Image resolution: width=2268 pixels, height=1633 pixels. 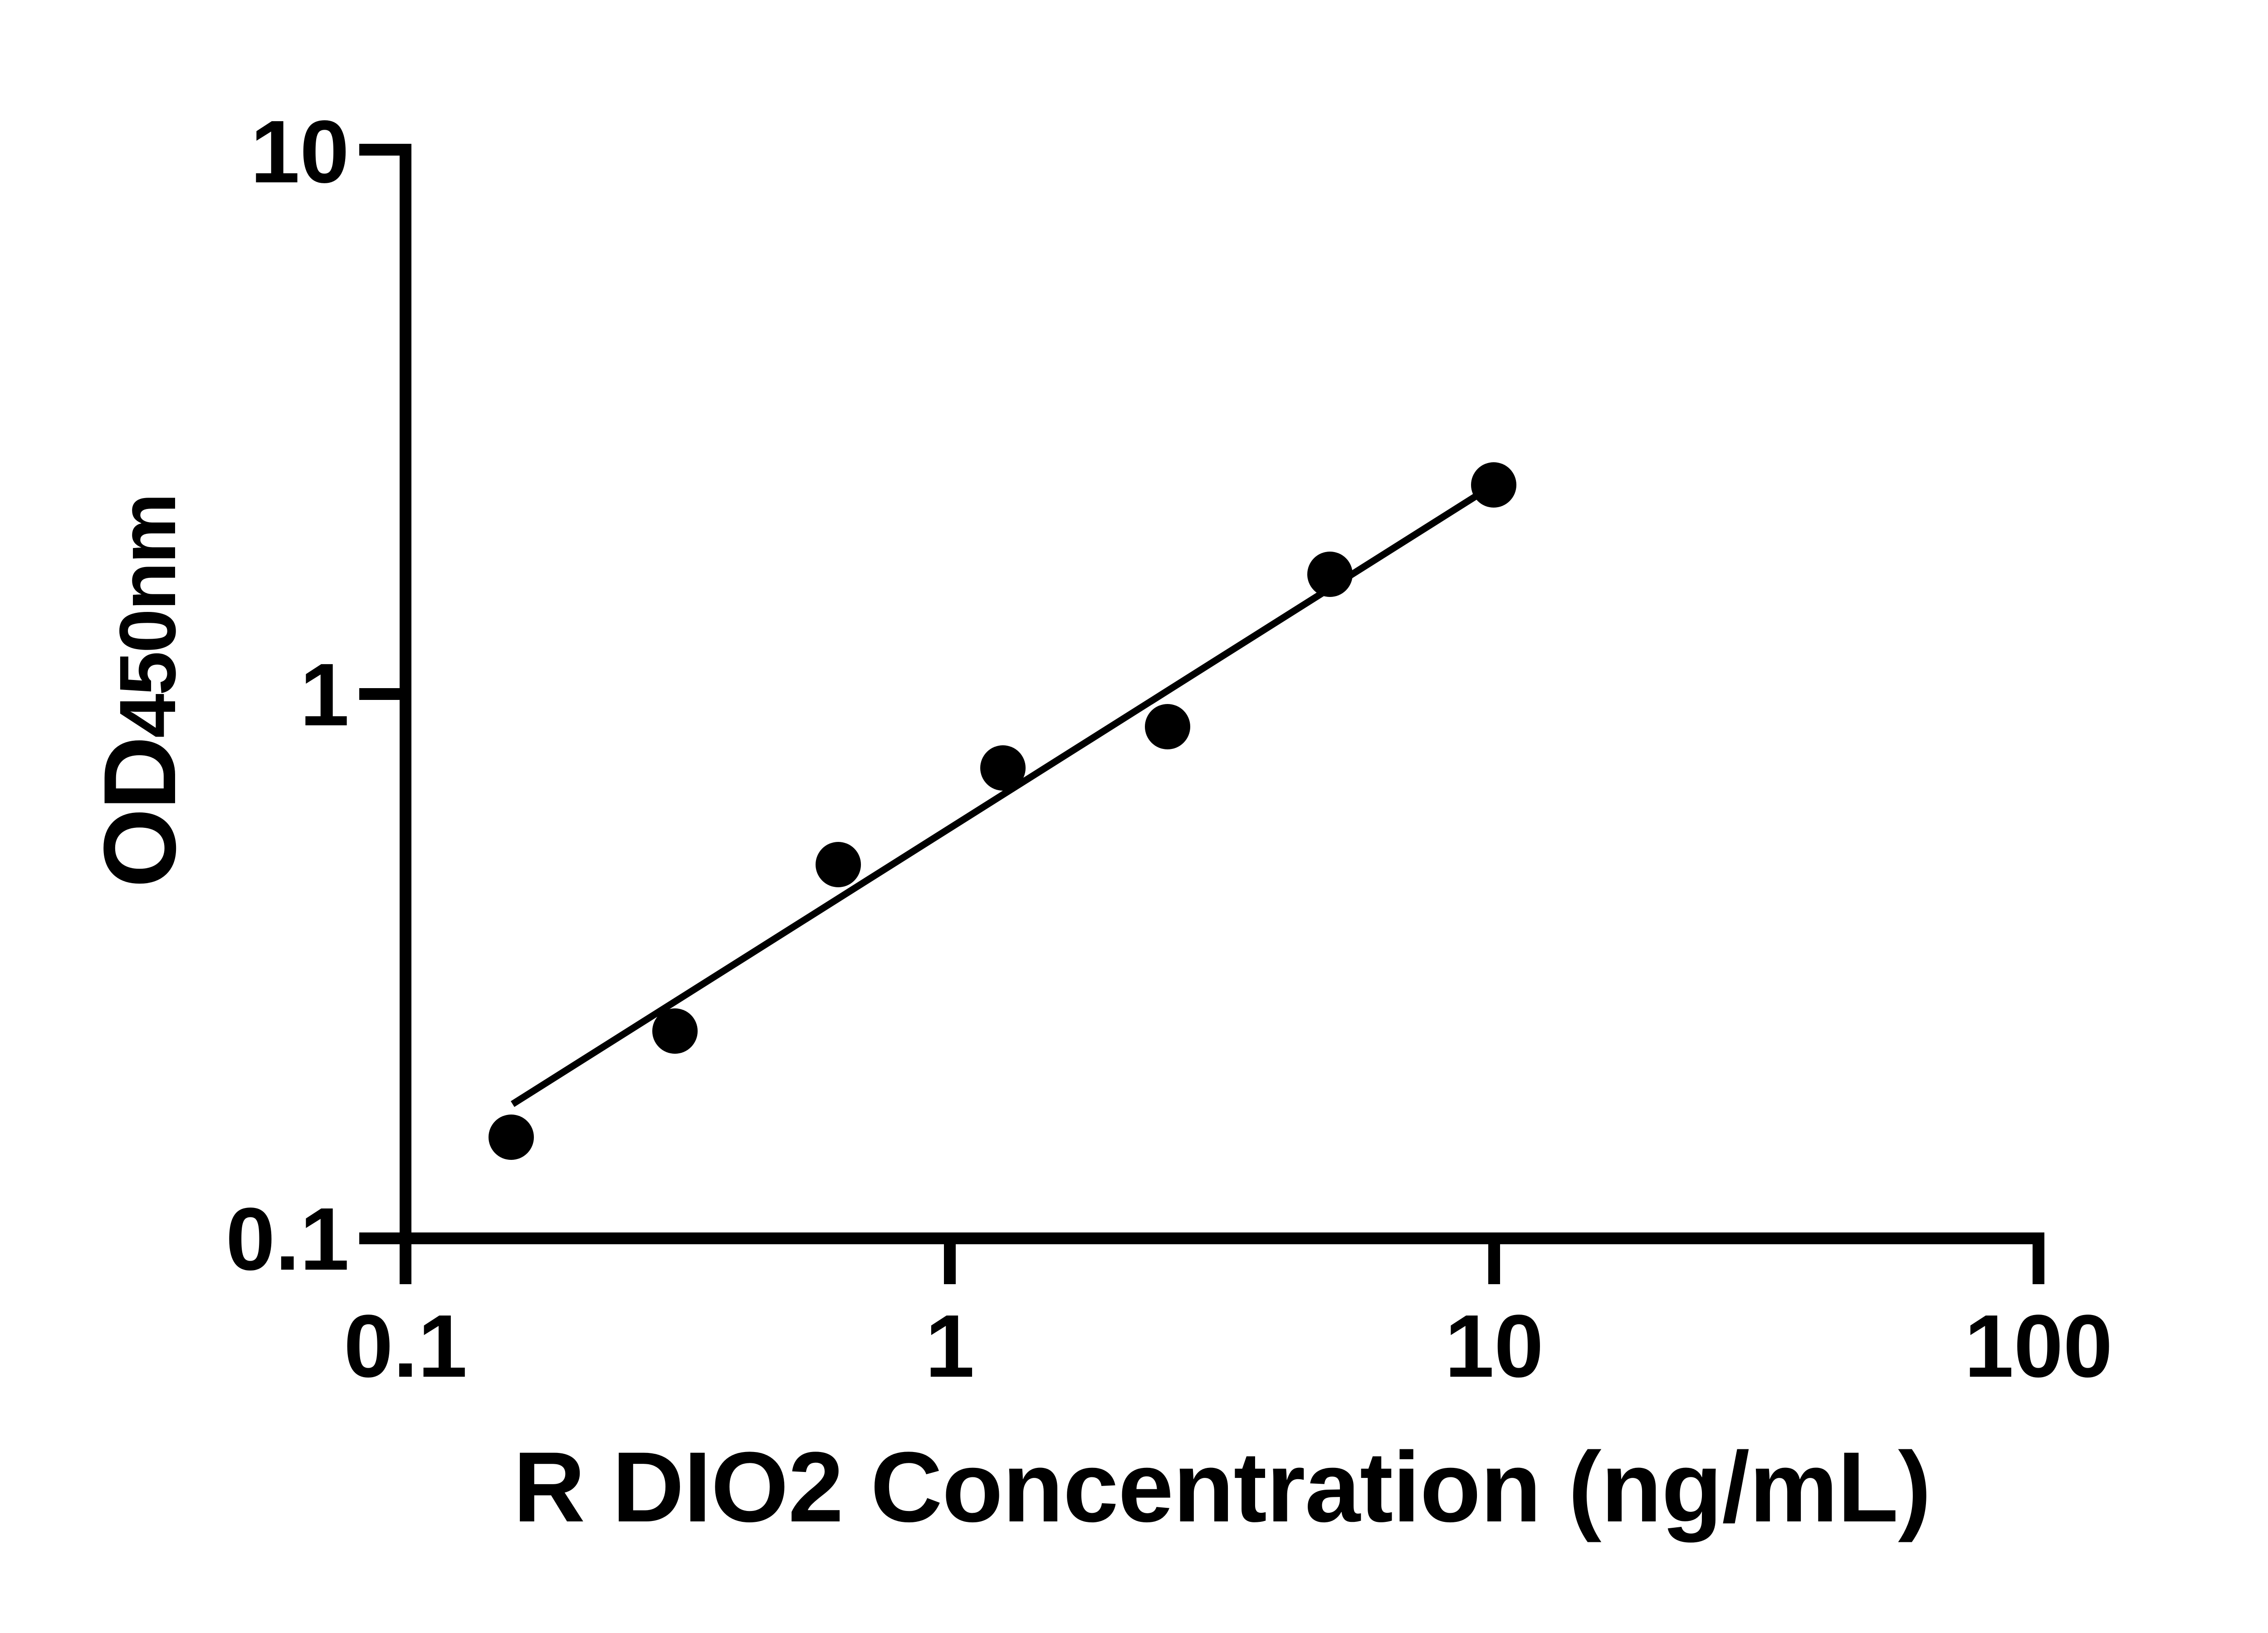 What do you see at coordinates (140, 691) in the screenshot?
I see `svg-text: OD450nm` at bounding box center [140, 691].